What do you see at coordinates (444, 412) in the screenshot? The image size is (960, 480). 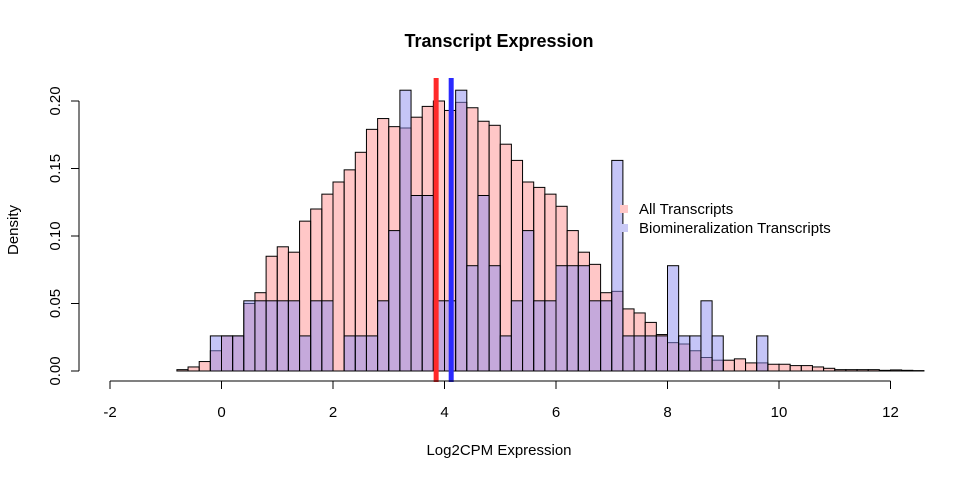 I see `x-tick-label: 4` at bounding box center [444, 412].